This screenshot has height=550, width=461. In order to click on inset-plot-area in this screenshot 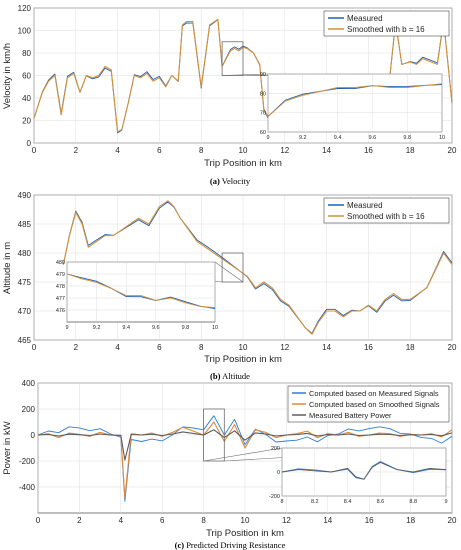, I will do `click(355, 103)`.